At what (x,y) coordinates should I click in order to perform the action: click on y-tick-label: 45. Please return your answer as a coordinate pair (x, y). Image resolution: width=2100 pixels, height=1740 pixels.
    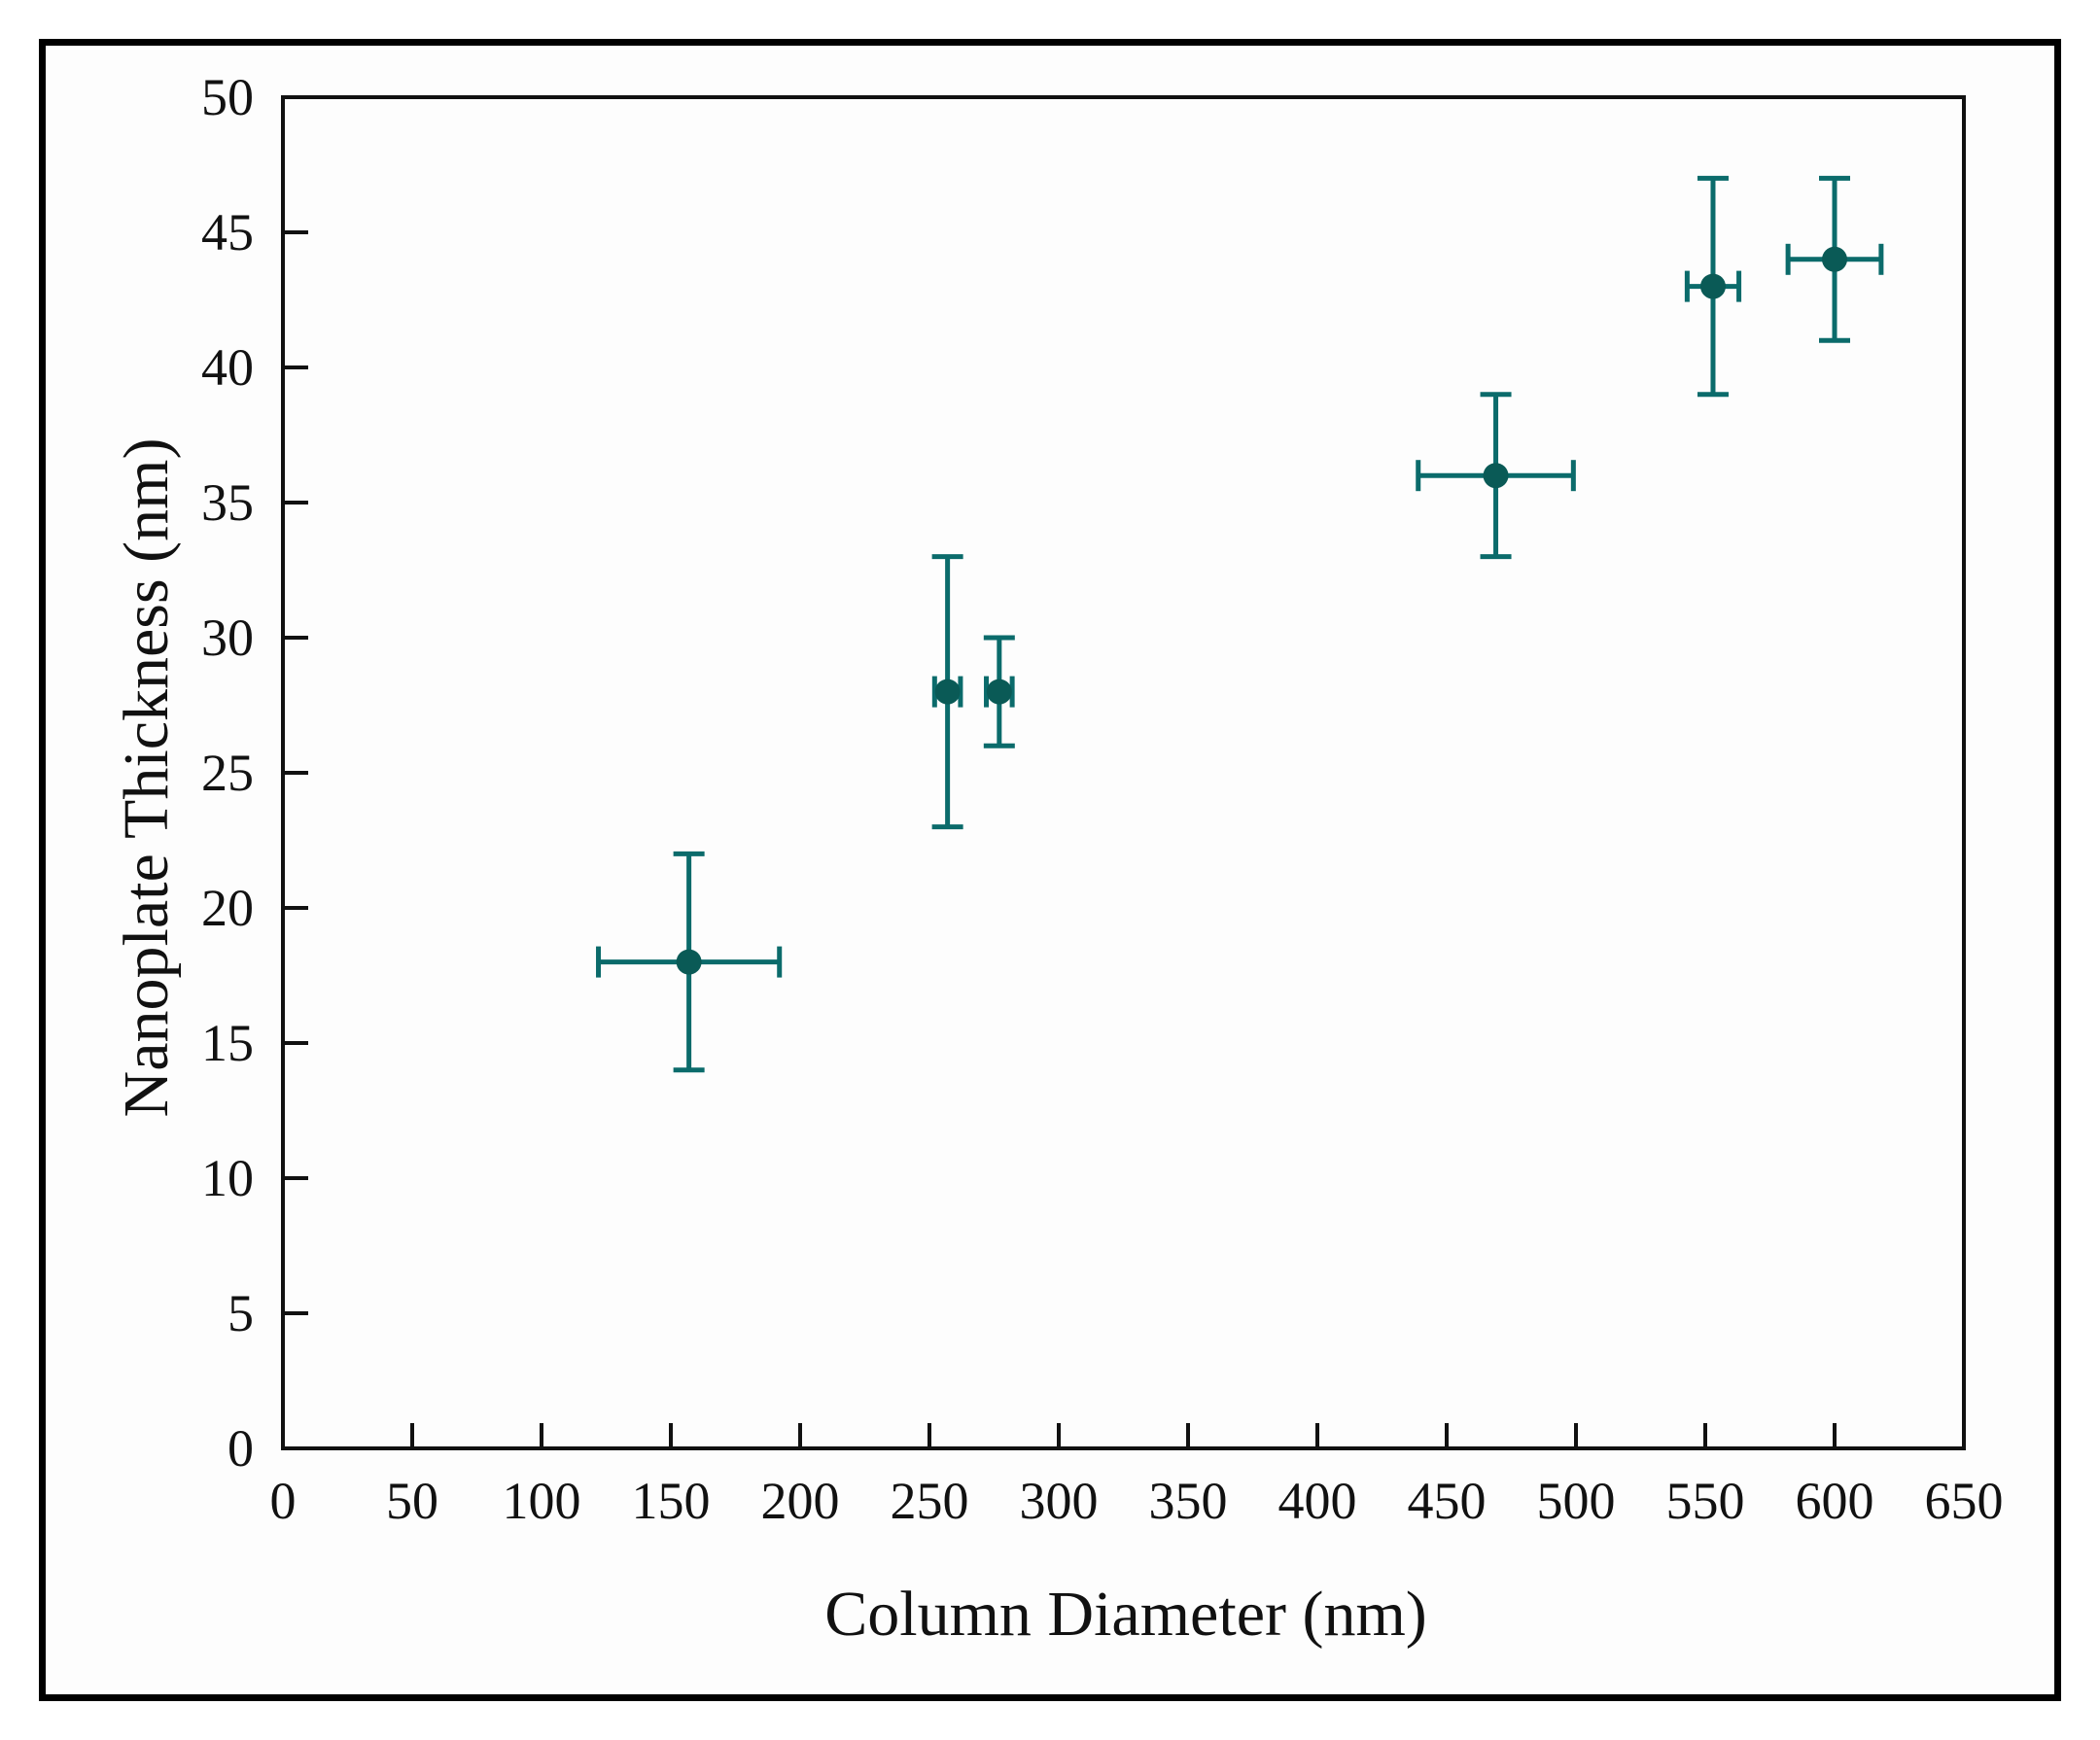
    Looking at the image, I should click on (227, 232).